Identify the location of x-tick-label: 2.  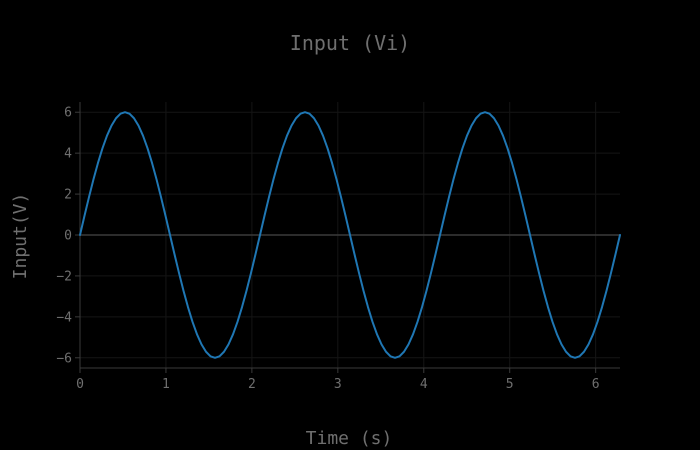
(252, 384).